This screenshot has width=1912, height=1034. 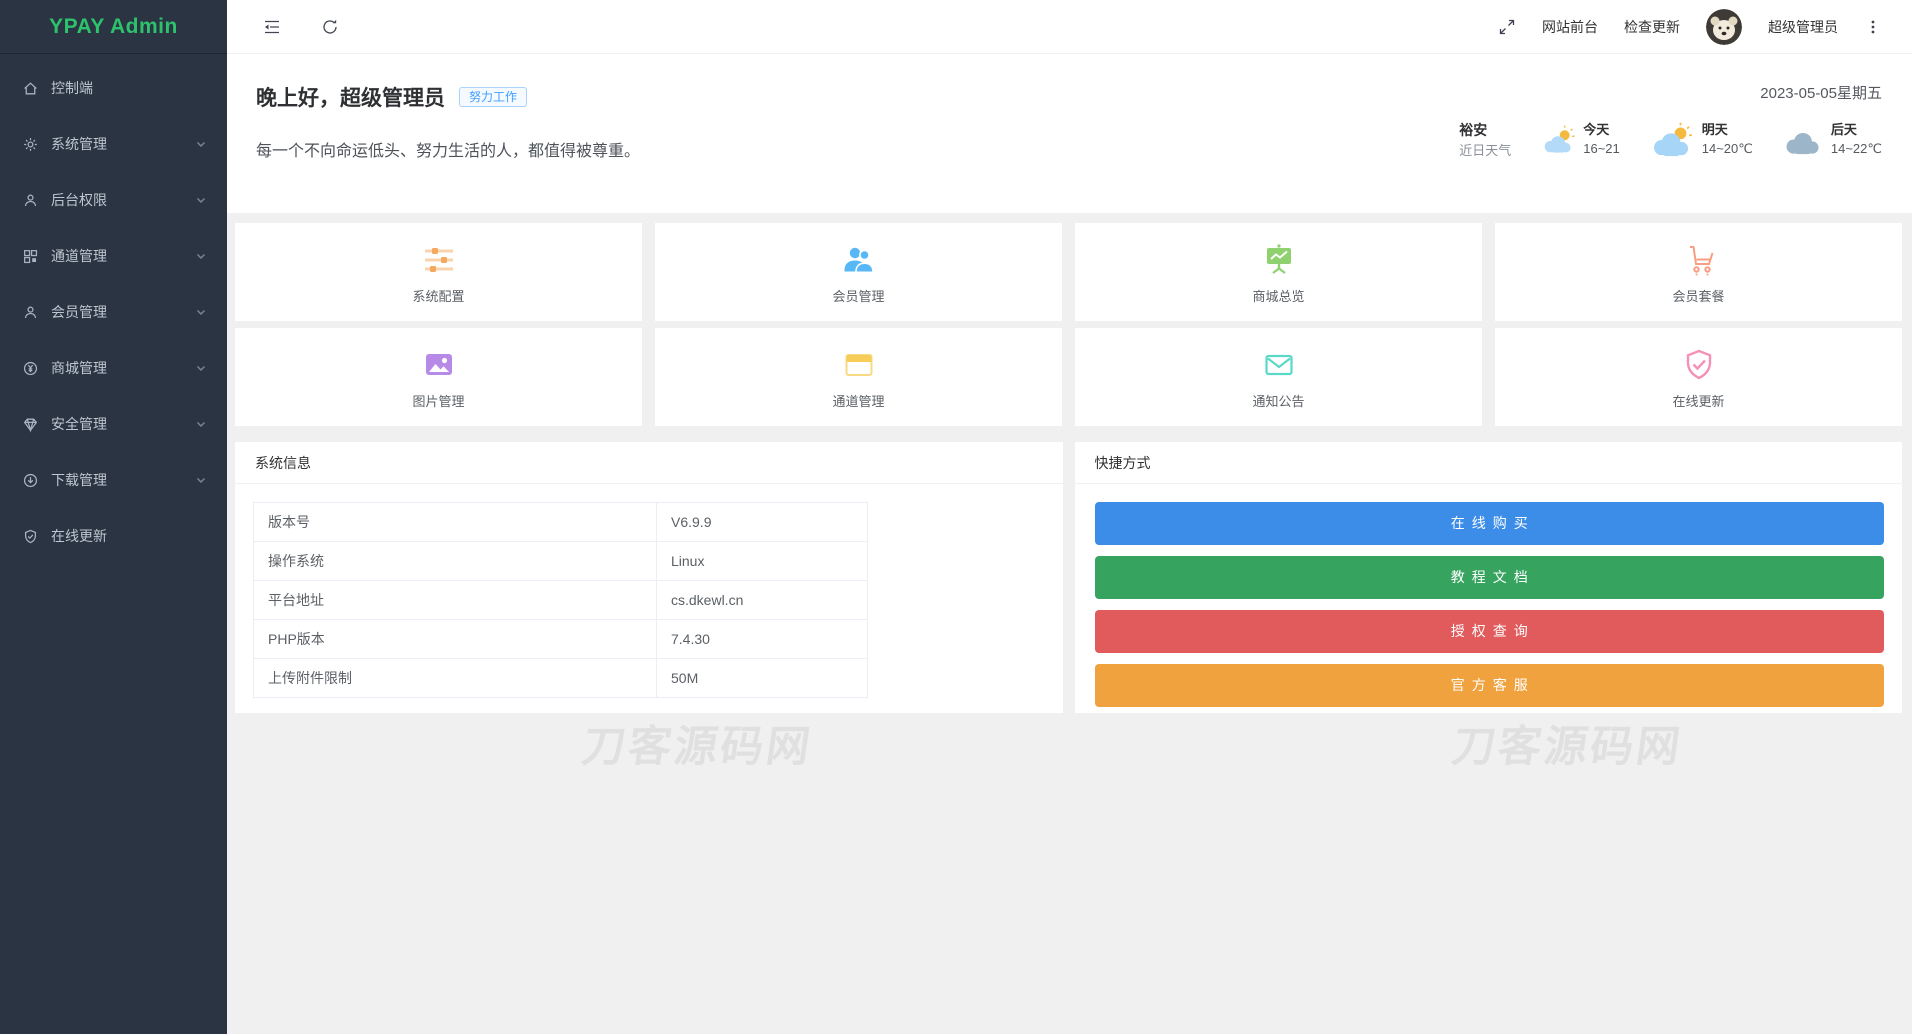 What do you see at coordinates (1724, 26) in the screenshot?
I see `avatar` at bounding box center [1724, 26].